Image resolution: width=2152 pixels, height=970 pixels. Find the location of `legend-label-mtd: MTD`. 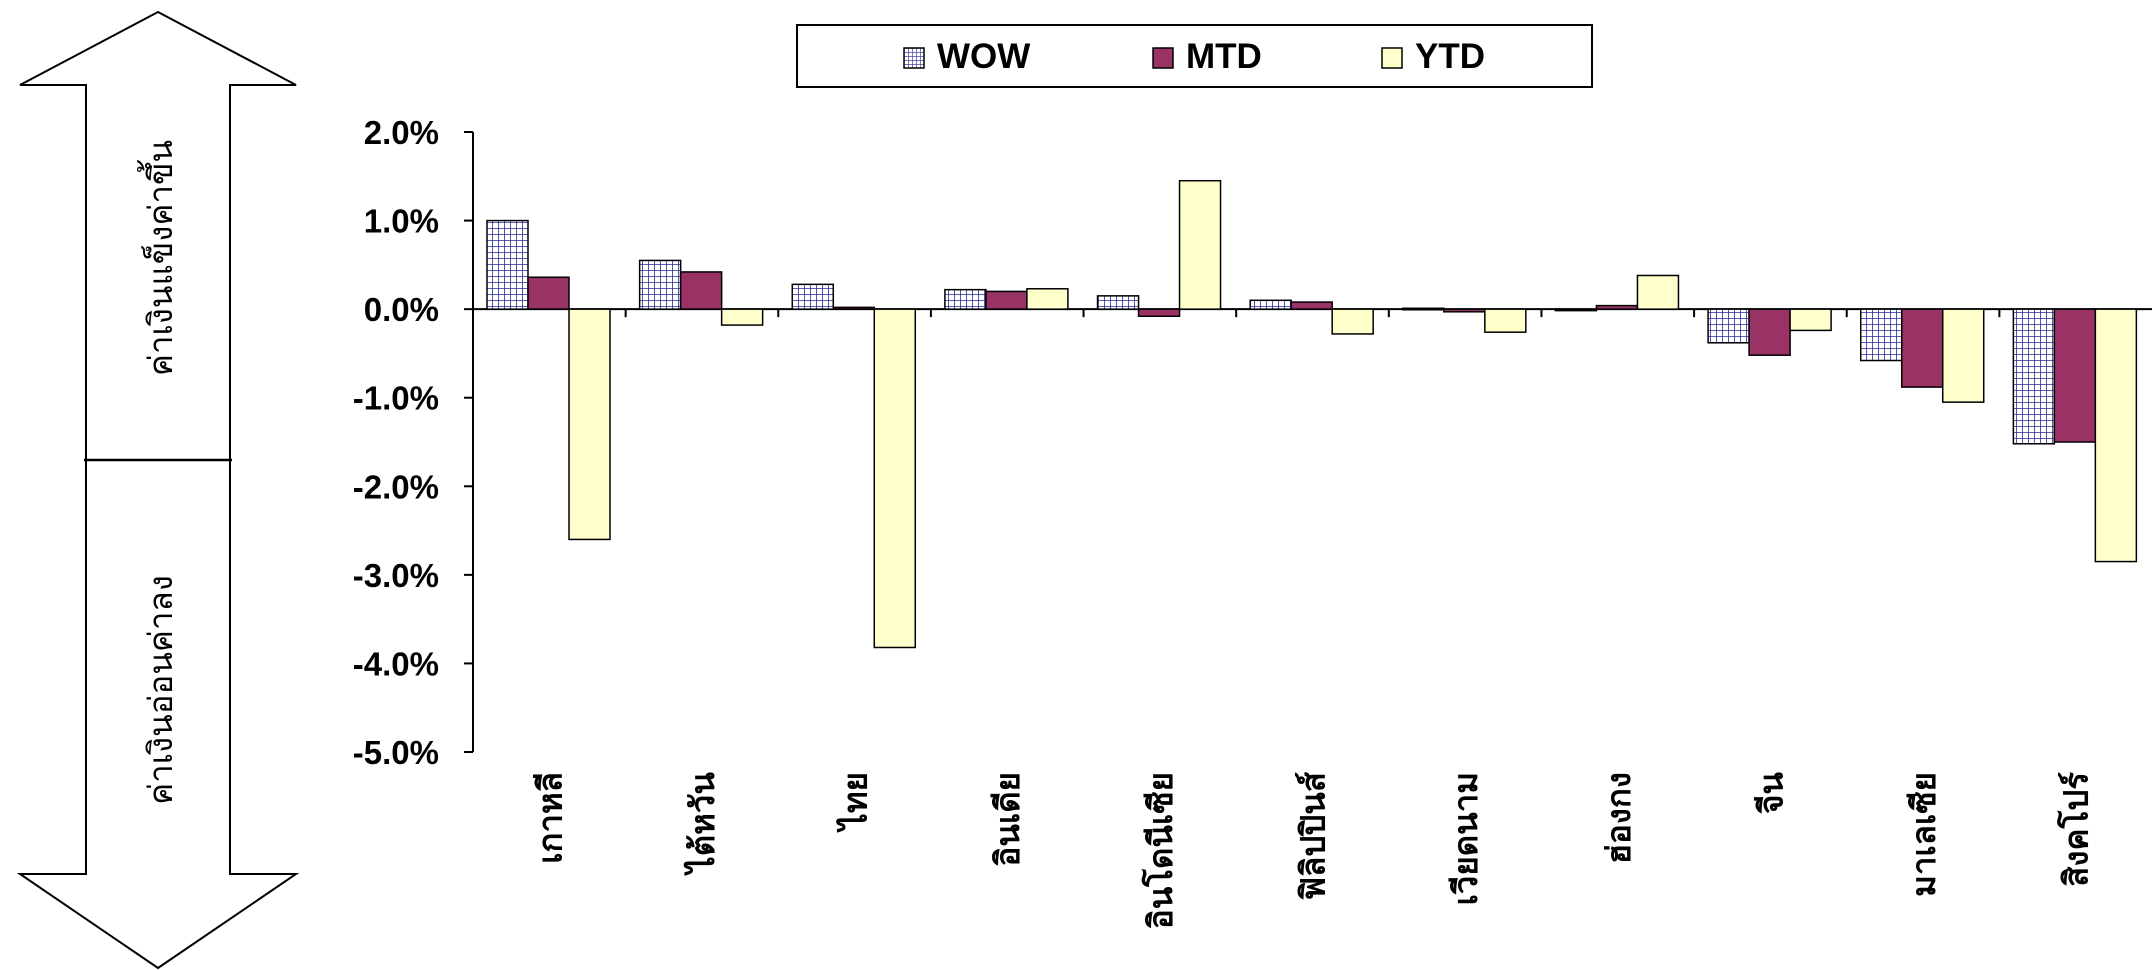

legend-label-mtd: MTD is located at coordinates (1224, 56).